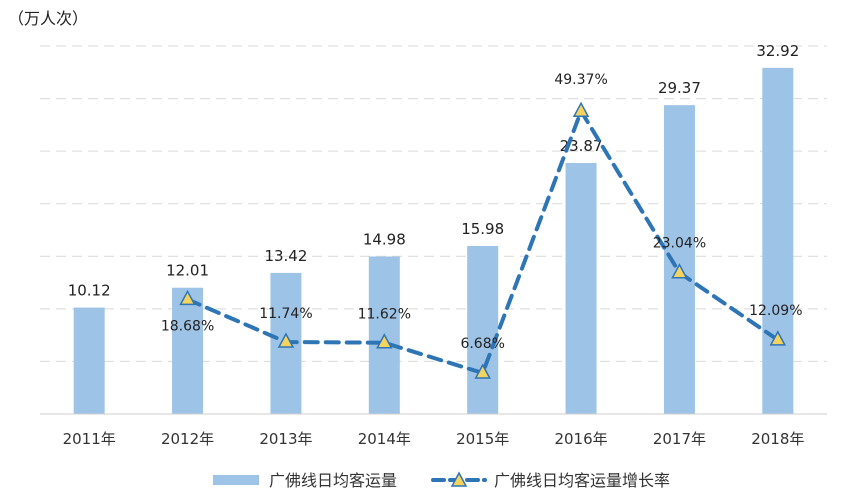 Image resolution: width=865 pixels, height=499 pixels. Describe the element at coordinates (187, 326) in the screenshot. I see `rate-value-label: 18.68%` at that location.